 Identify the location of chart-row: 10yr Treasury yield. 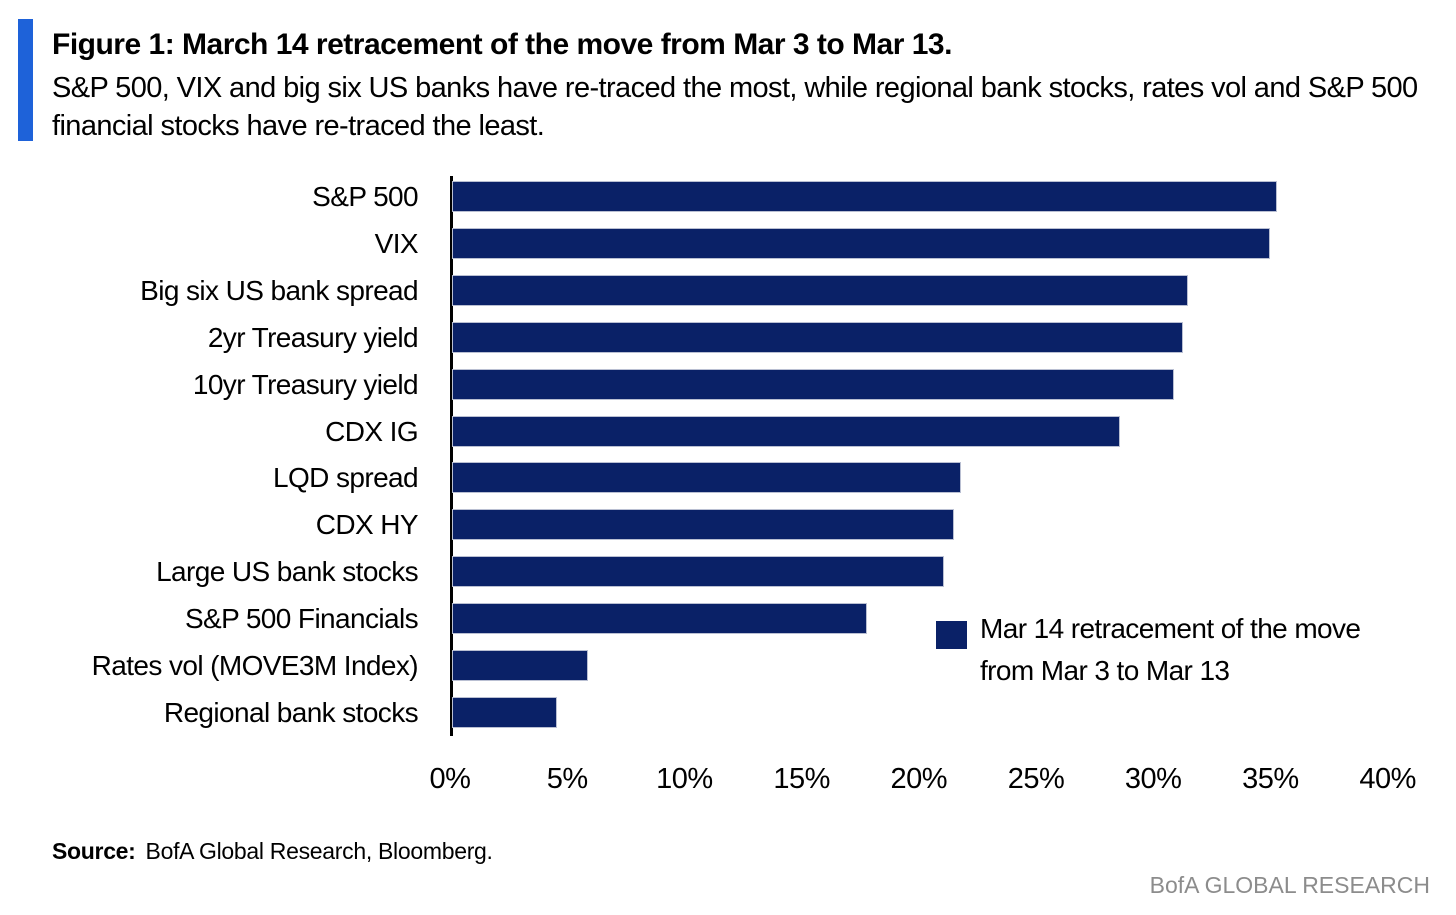
(728, 384).